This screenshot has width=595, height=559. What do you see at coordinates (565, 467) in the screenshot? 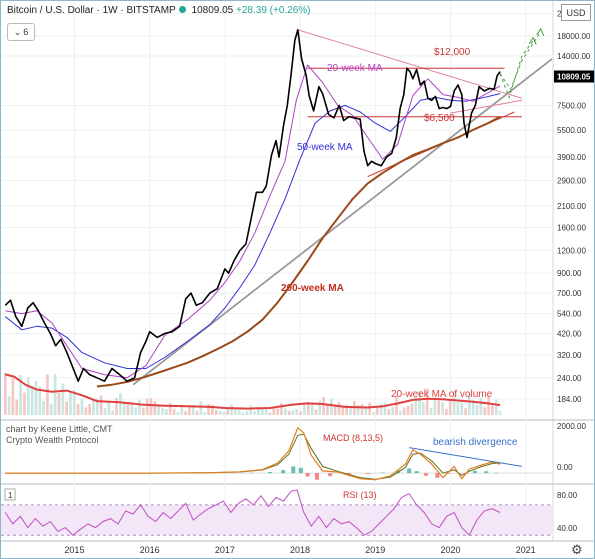
I see `macd-tick-0: 0.00` at bounding box center [565, 467].